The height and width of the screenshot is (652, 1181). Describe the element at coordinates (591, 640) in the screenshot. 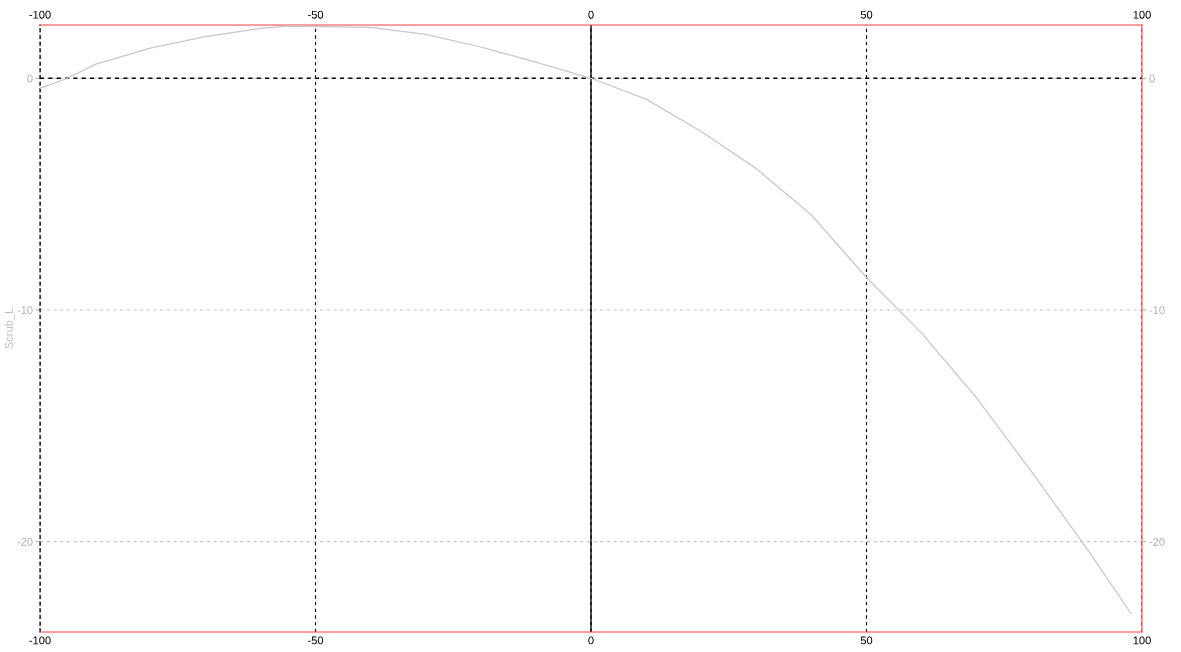

I see `x-tick-label: 0` at that location.